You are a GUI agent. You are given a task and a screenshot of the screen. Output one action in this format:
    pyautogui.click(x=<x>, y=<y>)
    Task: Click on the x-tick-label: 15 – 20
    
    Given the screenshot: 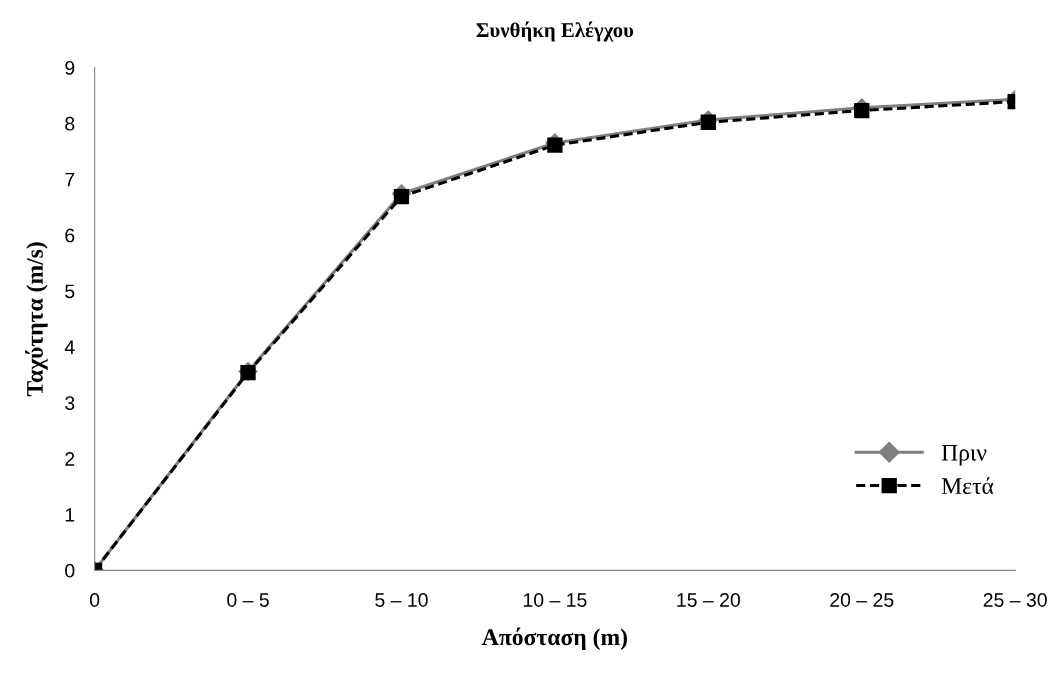 What is the action you would take?
    pyautogui.click(x=708, y=600)
    